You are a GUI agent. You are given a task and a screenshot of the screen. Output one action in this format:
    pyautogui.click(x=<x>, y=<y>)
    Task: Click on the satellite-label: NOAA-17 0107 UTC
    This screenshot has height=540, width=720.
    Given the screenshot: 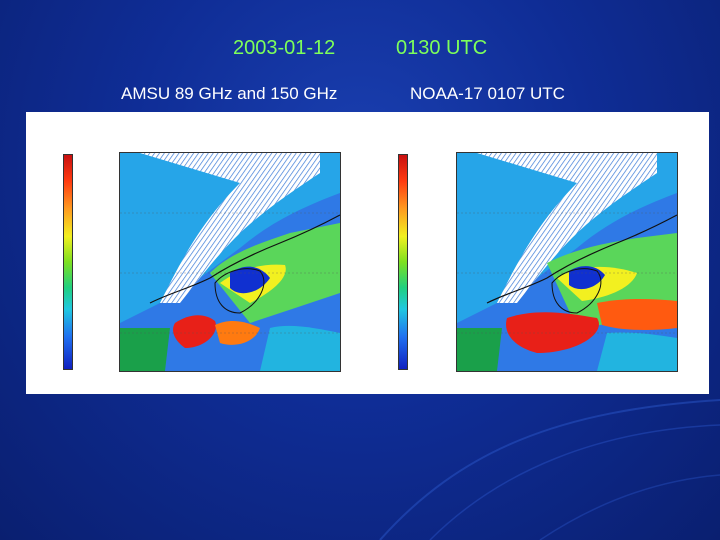 What is the action you would take?
    pyautogui.click(x=487, y=93)
    